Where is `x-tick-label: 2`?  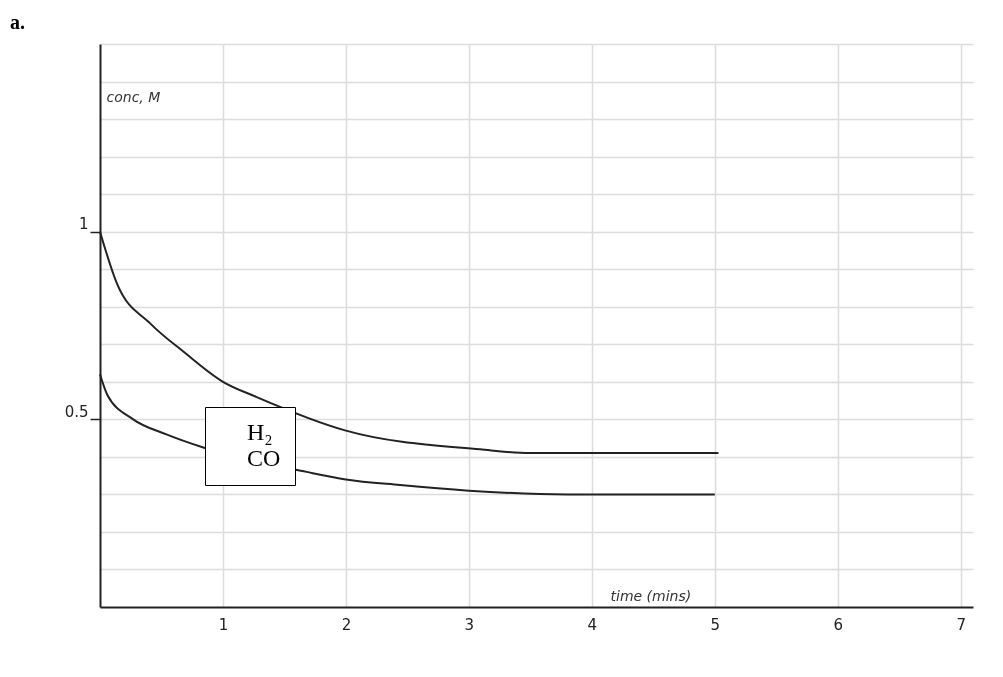
x-tick-label: 2 is located at coordinates (346, 624).